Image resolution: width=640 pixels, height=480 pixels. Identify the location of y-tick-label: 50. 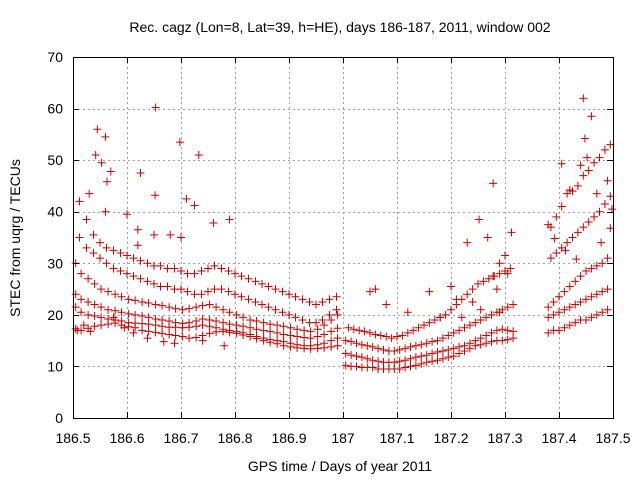
(55, 160).